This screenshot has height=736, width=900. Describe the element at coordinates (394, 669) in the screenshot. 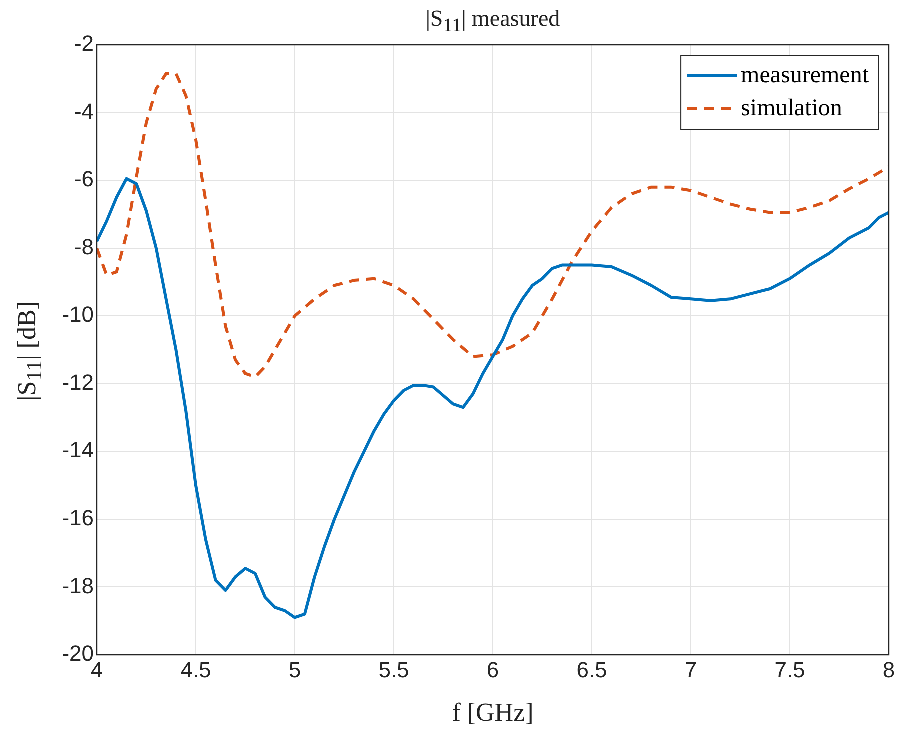

I see `x-tick-label: 5.5` at that location.